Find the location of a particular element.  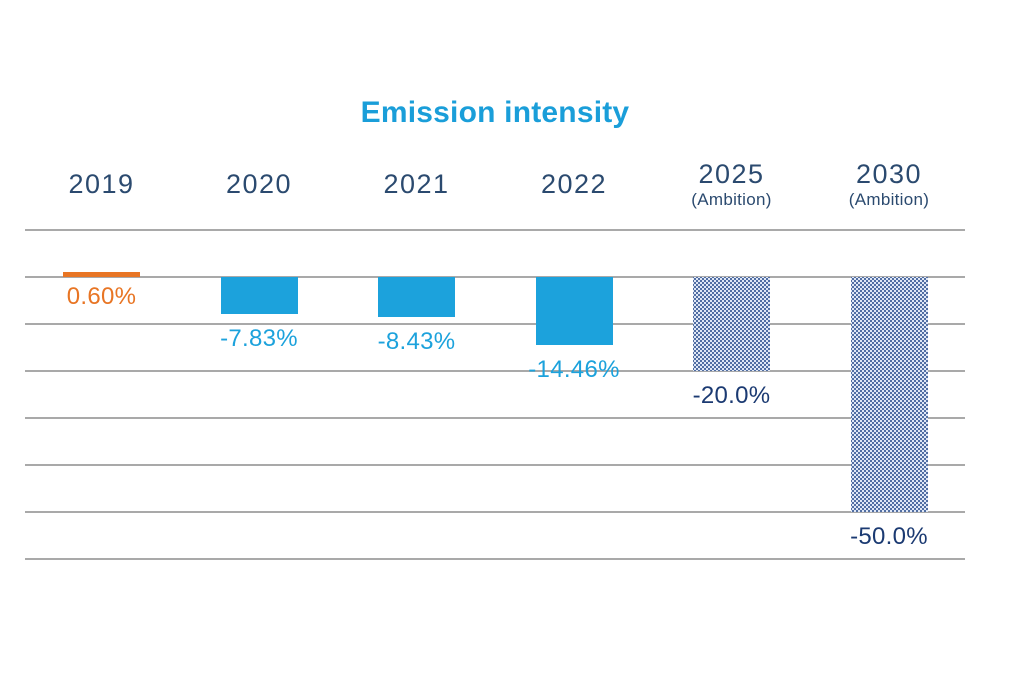

bar-2021 is located at coordinates (416, 297).